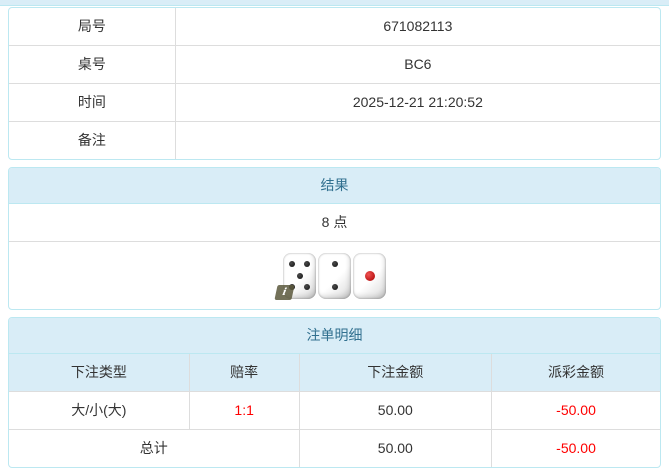 Image resolution: width=669 pixels, height=468 pixels. Describe the element at coordinates (92, 140) in the screenshot. I see `remark-label: 备注` at that location.